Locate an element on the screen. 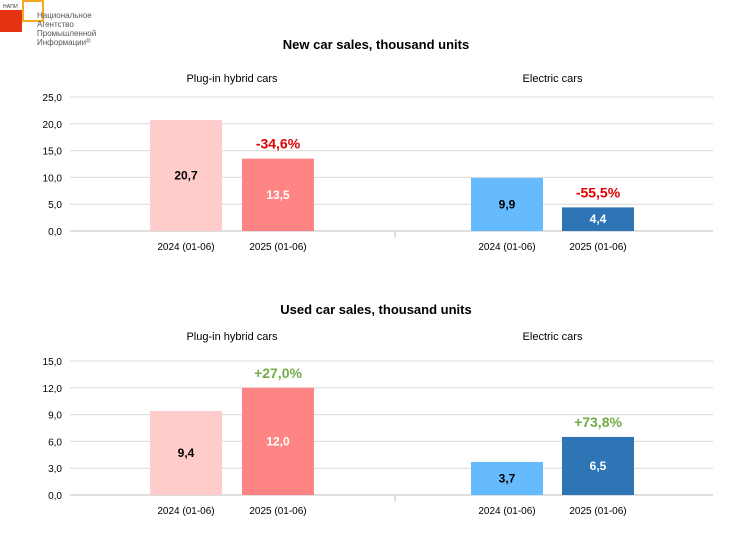 This screenshot has height=535, width=738. logo-name-line-4-text: Информации is located at coordinates (62, 42).